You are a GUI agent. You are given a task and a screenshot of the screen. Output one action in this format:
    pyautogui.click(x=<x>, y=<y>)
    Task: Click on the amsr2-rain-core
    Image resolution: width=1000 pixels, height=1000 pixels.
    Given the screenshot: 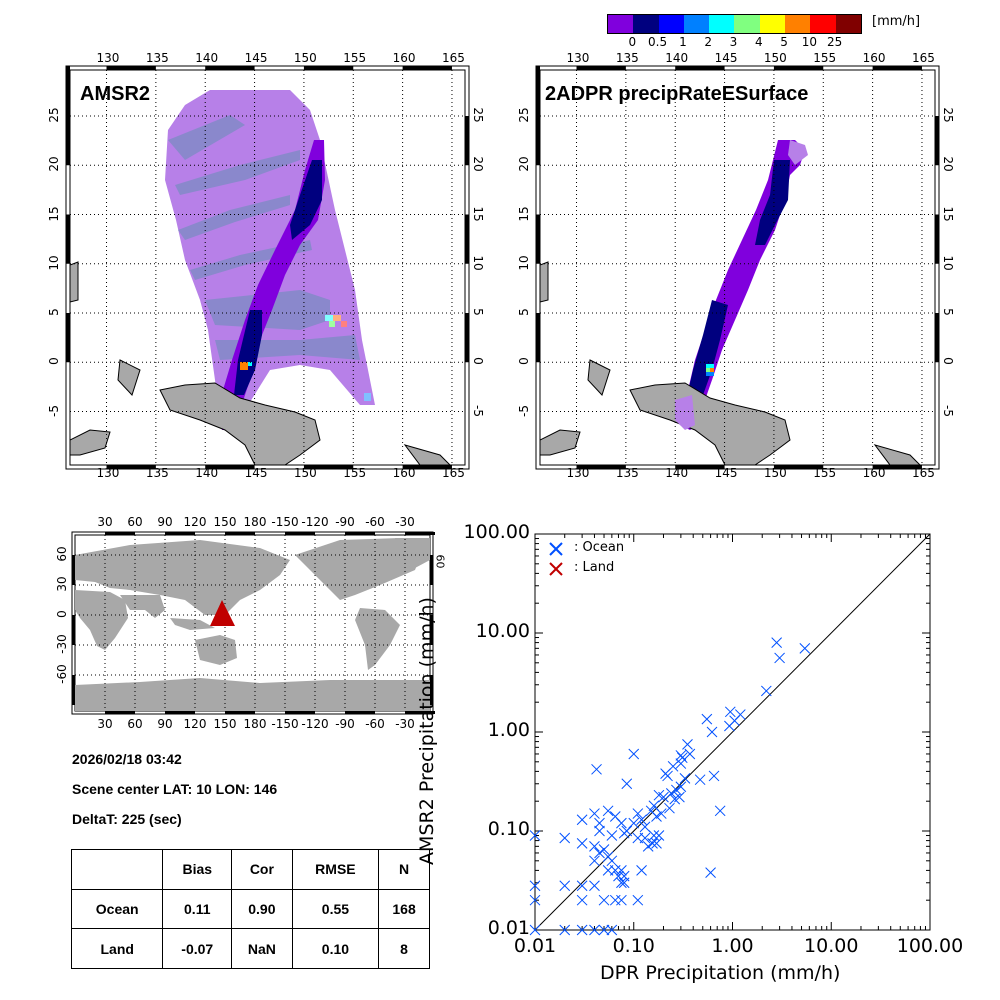 What is the action you would take?
    pyautogui.click(x=248, y=352)
    